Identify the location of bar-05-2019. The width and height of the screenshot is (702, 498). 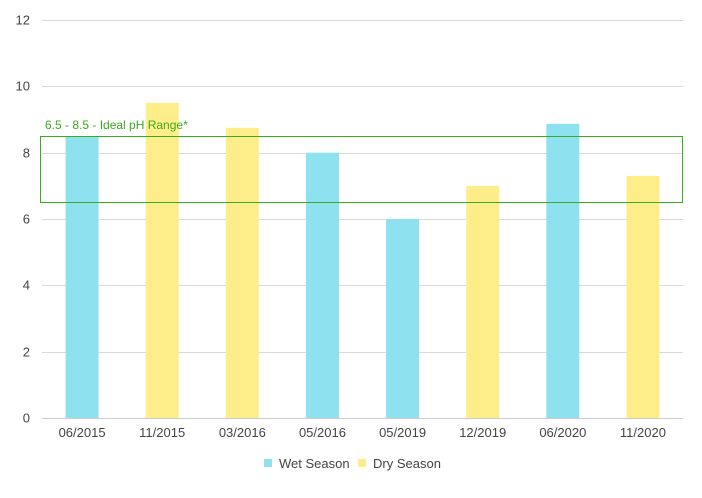
(403, 318).